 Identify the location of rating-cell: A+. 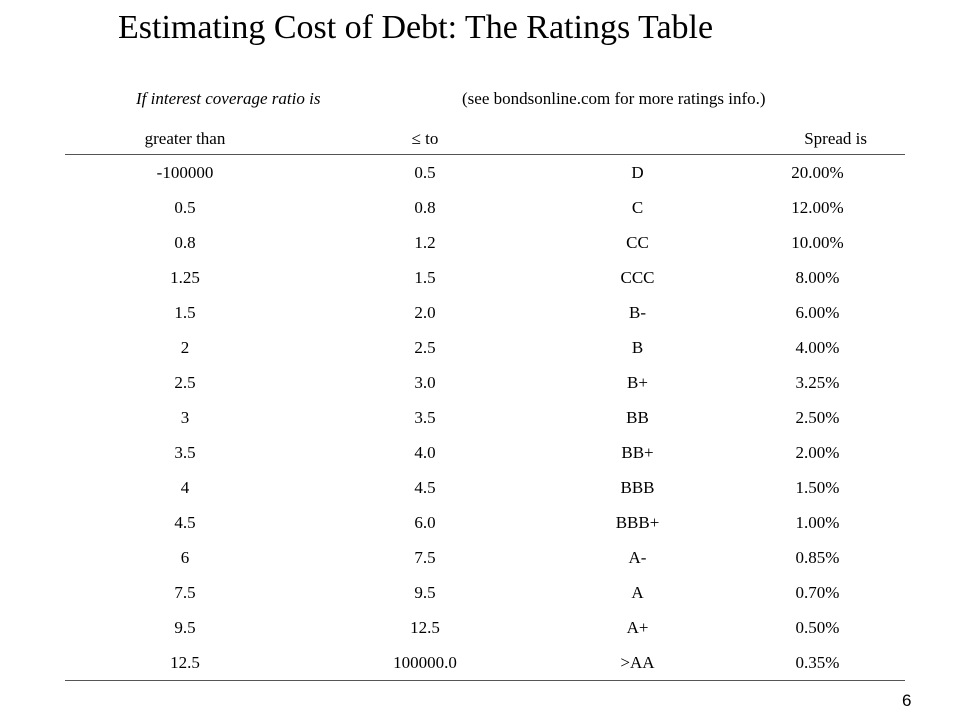
(637, 627).